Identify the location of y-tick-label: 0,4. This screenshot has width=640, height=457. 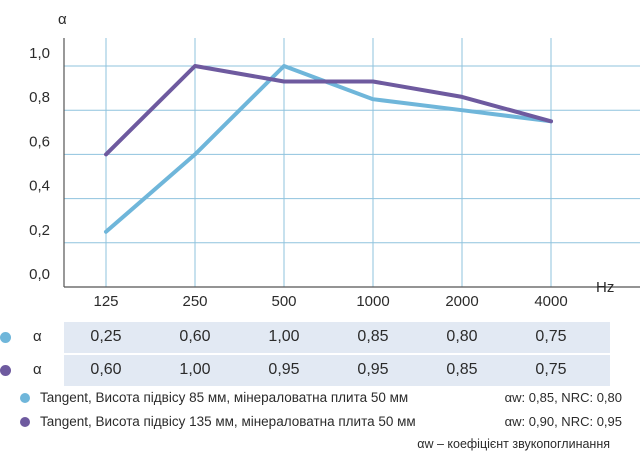
(39, 186).